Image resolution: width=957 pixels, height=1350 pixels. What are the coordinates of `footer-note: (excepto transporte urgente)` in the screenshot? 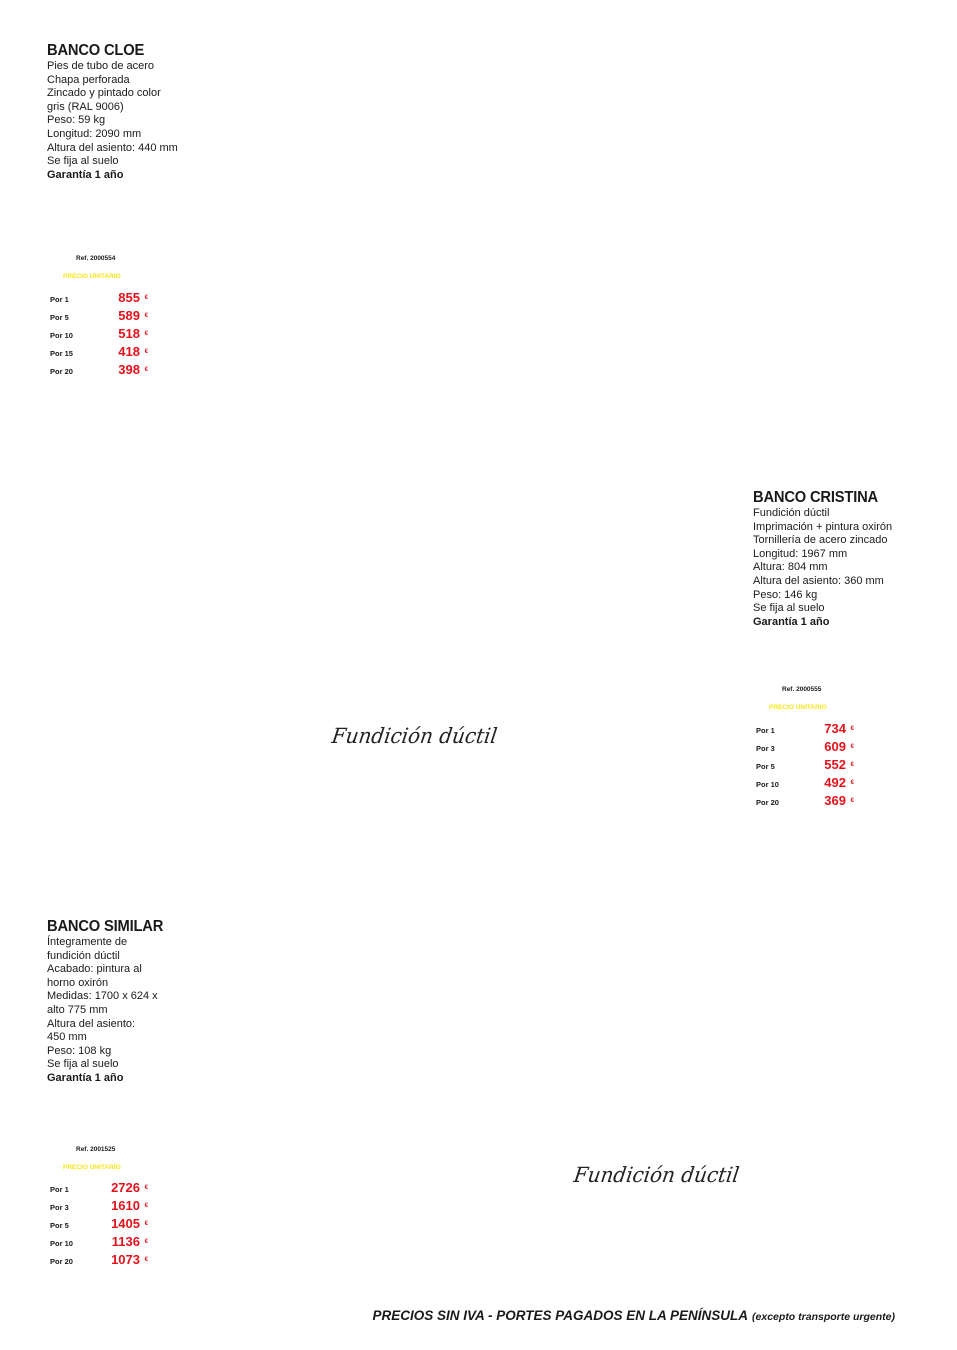 It's located at (823, 1317).